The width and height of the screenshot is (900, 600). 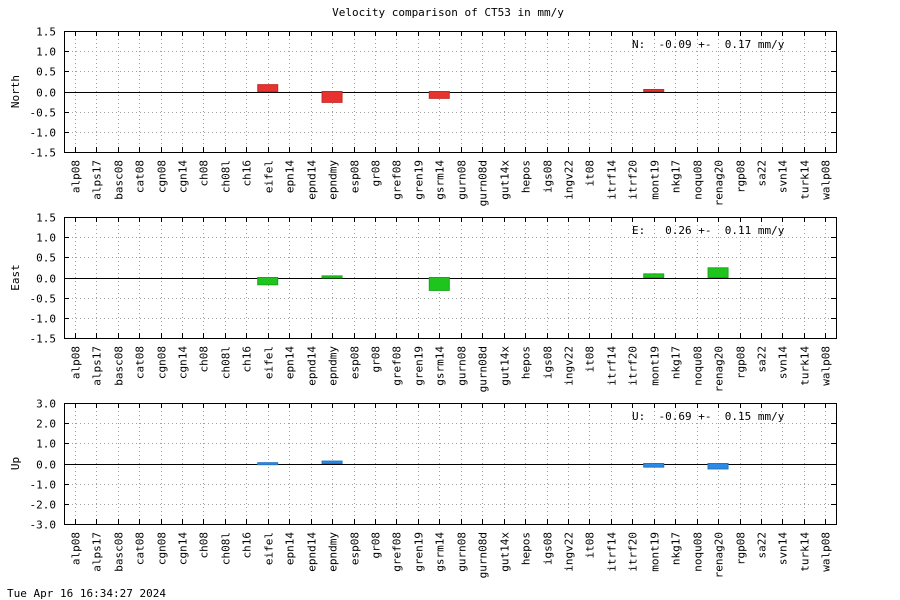 I want to click on y-axis-label: East, so click(x=15, y=277).